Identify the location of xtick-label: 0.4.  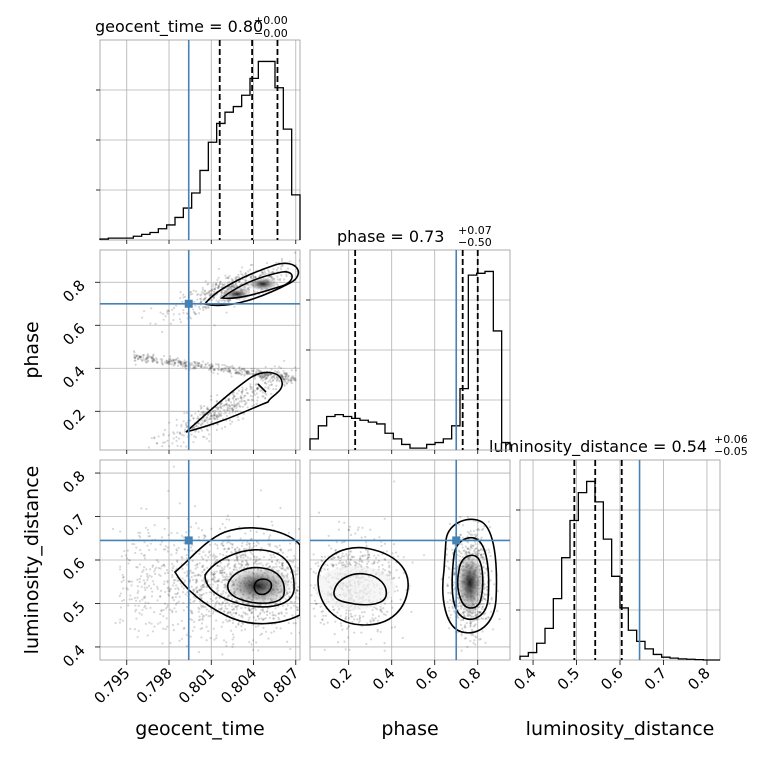
(525, 679).